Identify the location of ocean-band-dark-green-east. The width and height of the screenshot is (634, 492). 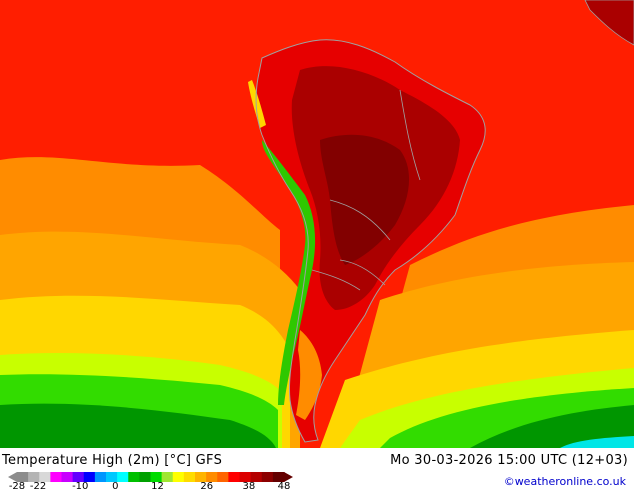
(552, 426).